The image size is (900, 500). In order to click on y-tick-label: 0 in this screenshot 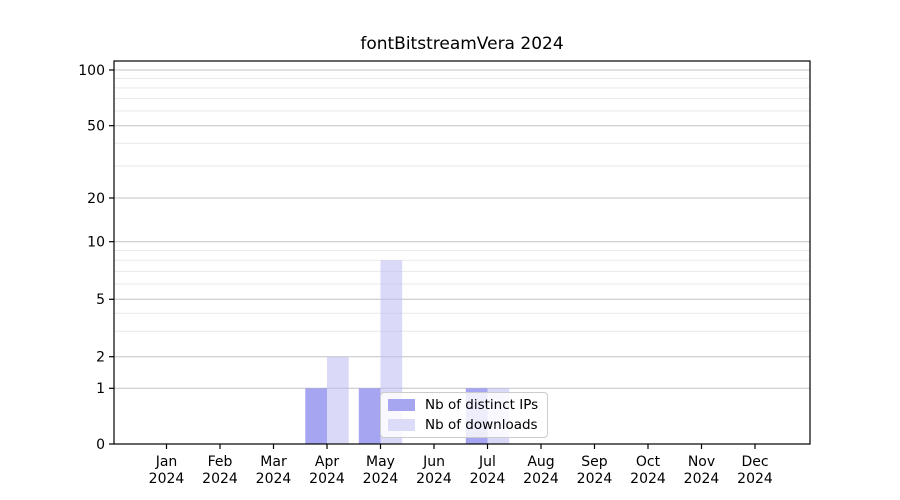, I will do `click(100, 445)`.